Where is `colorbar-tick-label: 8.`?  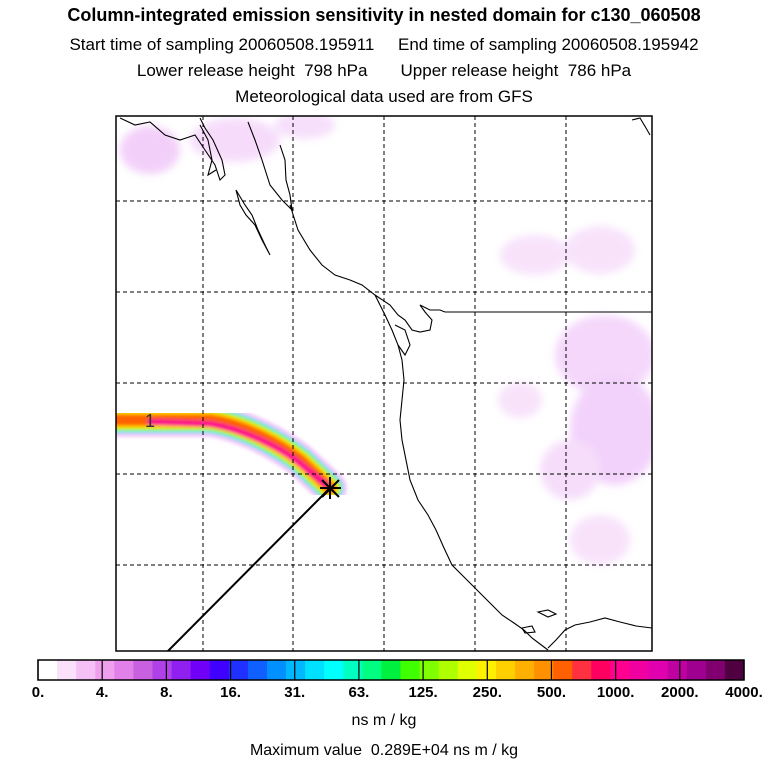 colorbar-tick-label: 8. is located at coordinates (166, 692).